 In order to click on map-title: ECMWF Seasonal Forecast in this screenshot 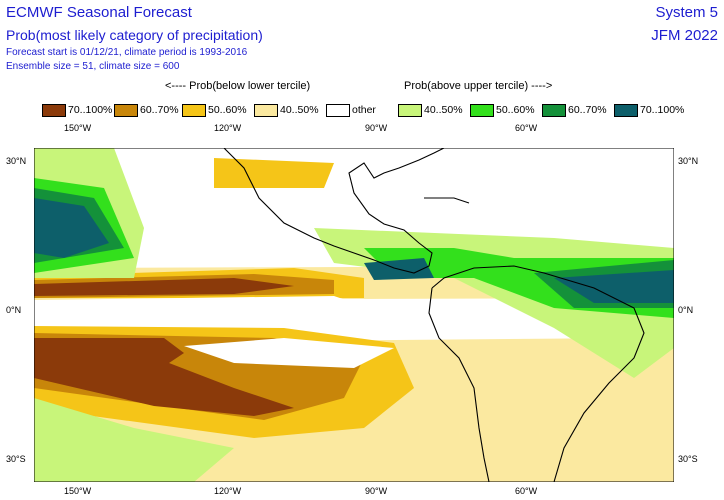, I will do `click(99, 12)`.